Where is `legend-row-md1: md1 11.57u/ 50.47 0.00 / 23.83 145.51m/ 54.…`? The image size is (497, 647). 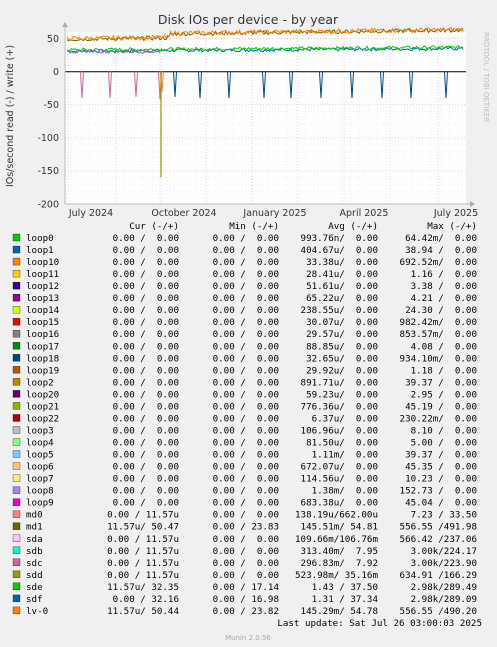 legend-row-md1: md1 11.57u/ 50.47 0.00 / 23.83 145.51m/ 54.… is located at coordinates (244, 527).